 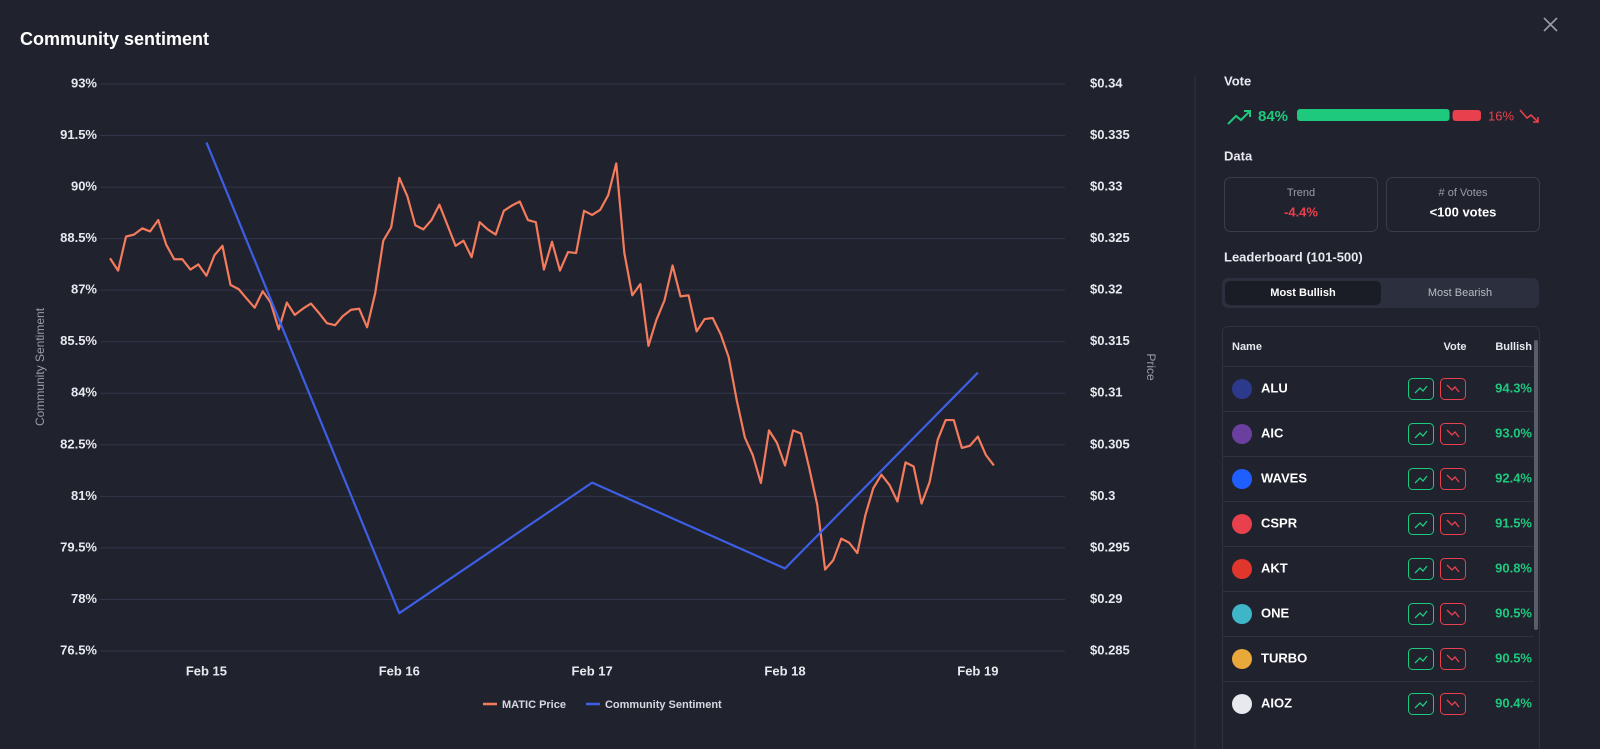 I want to click on x-tick-label: Feb 19, so click(x=977, y=670).